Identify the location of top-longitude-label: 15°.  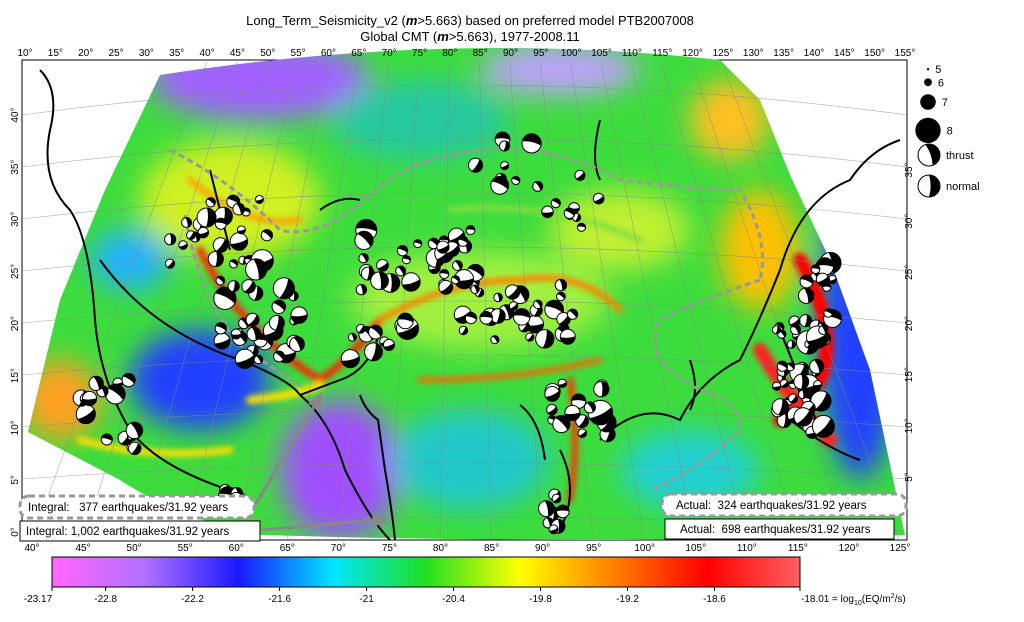
(55, 53).